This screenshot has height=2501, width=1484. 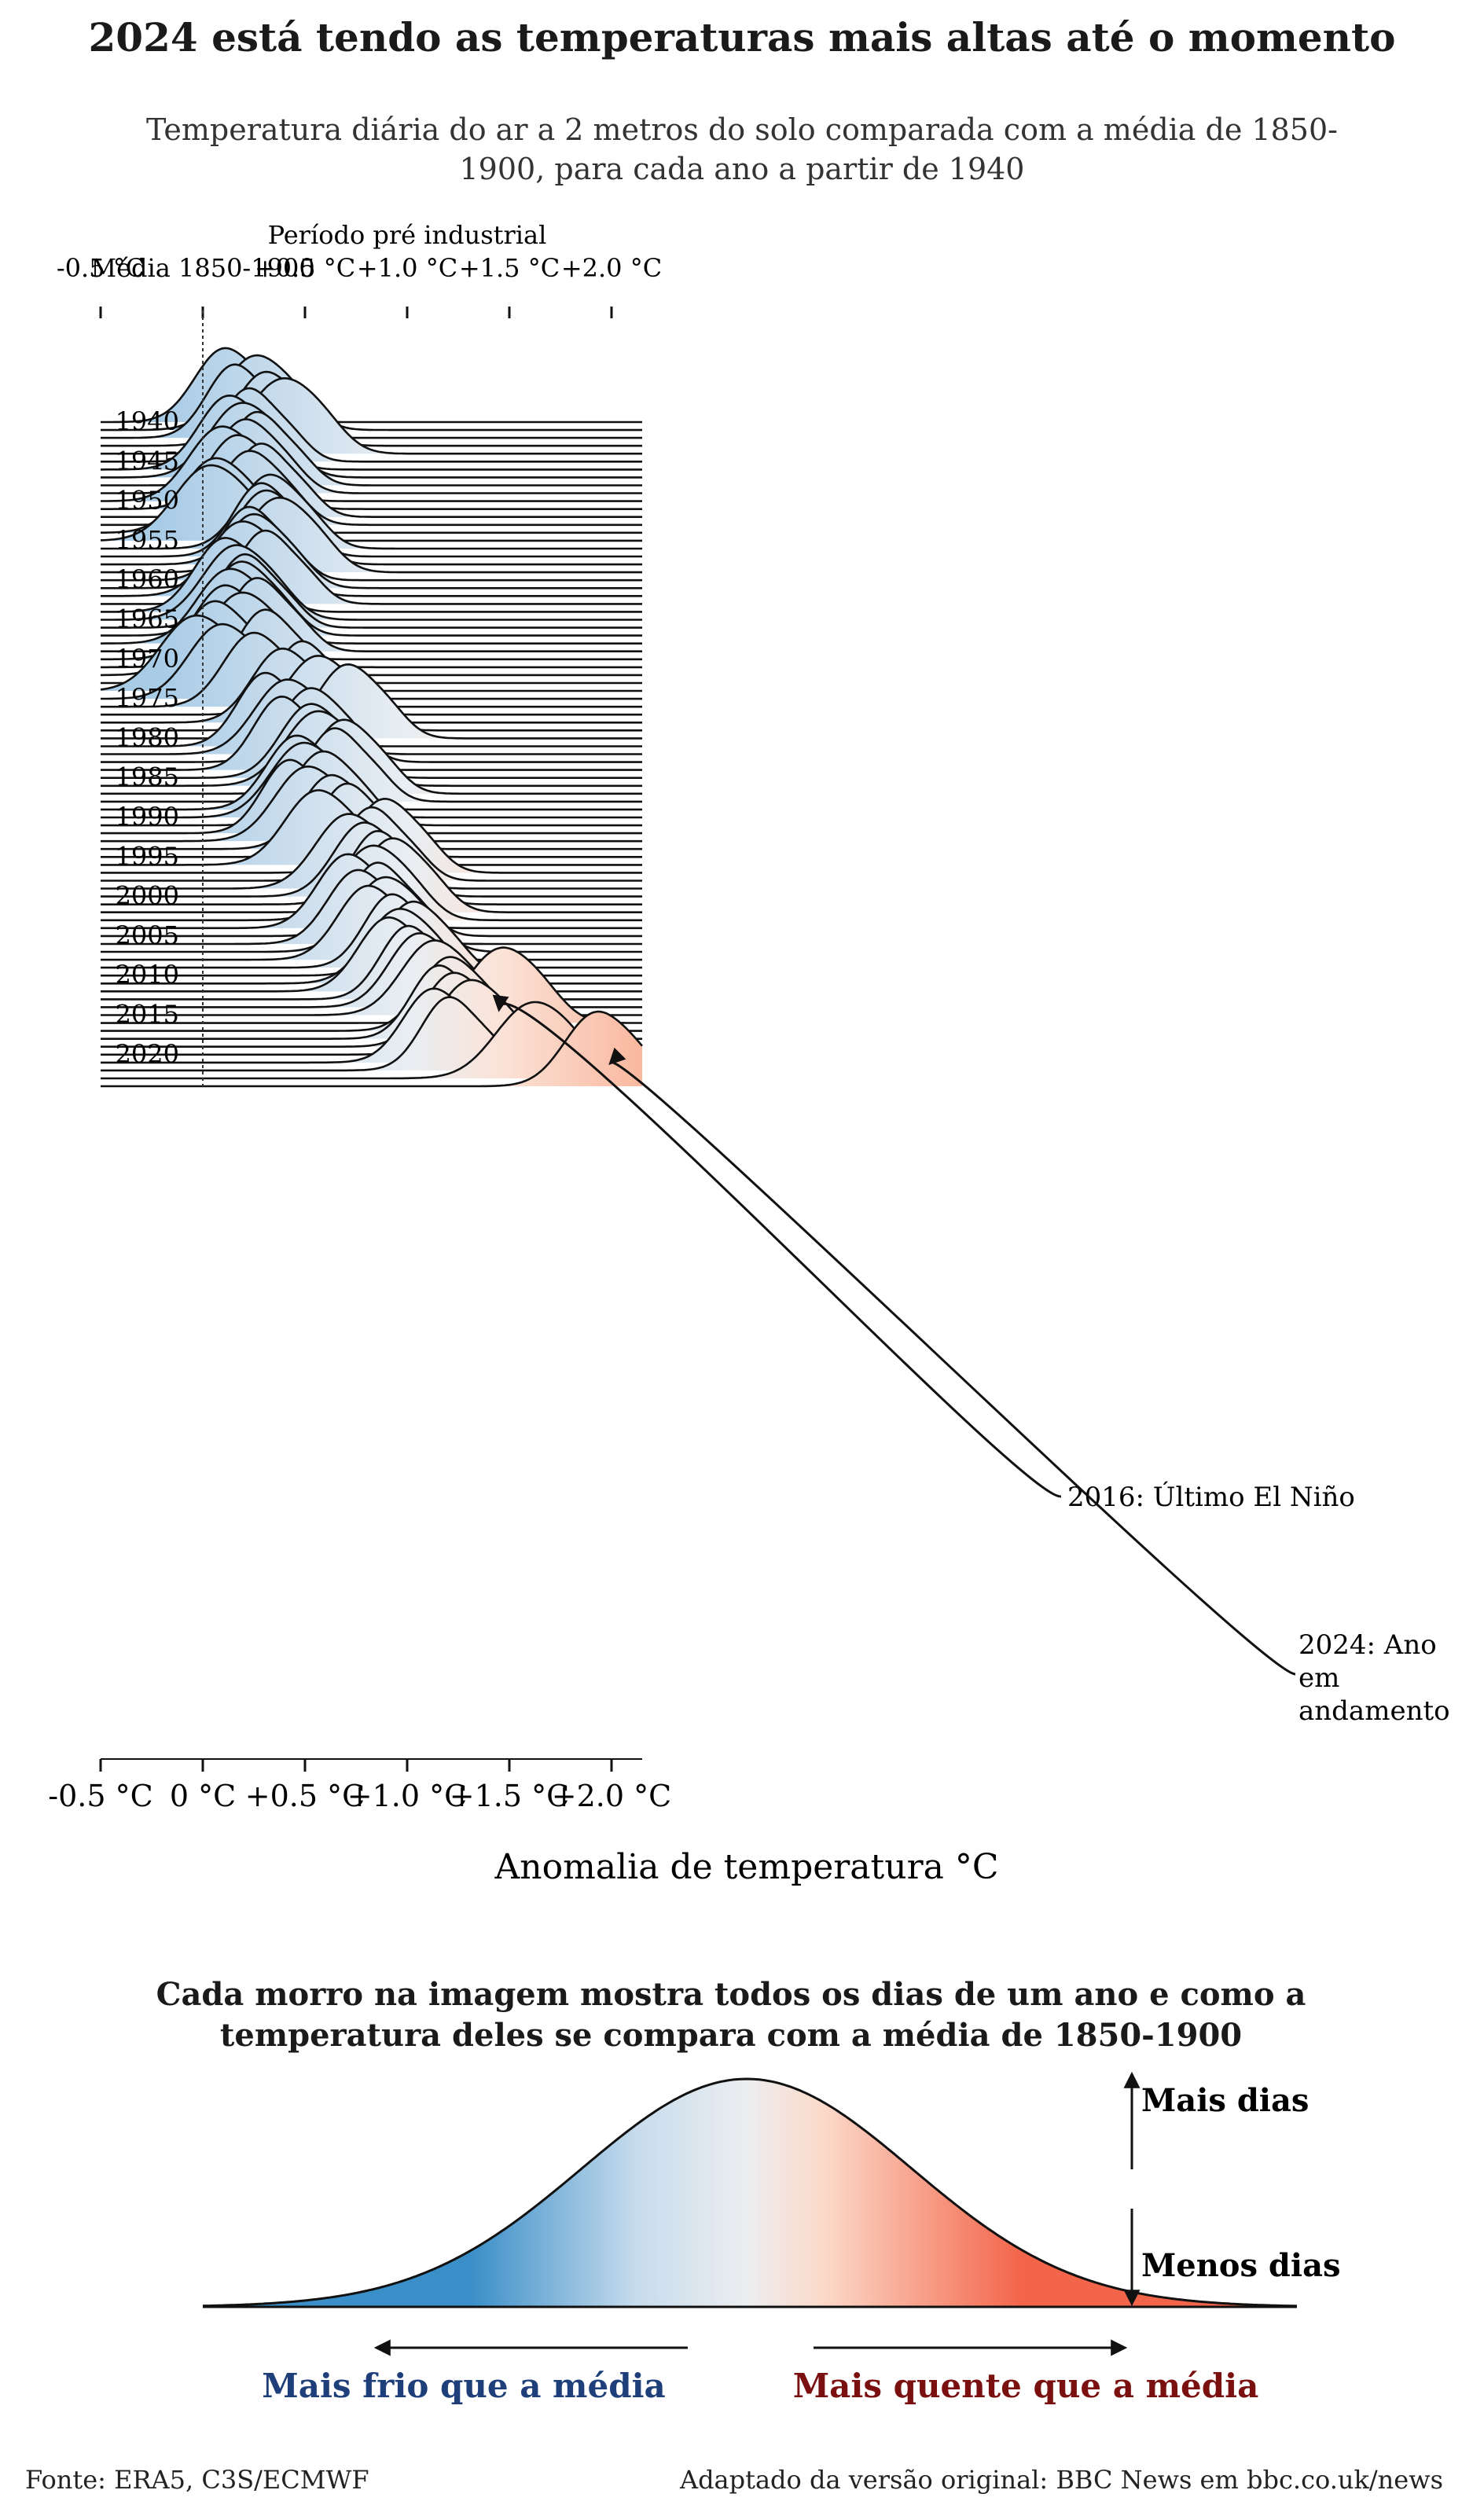 I want to click on annotation-elnino: 2016: Último El Niño, so click(x=923, y=1253).